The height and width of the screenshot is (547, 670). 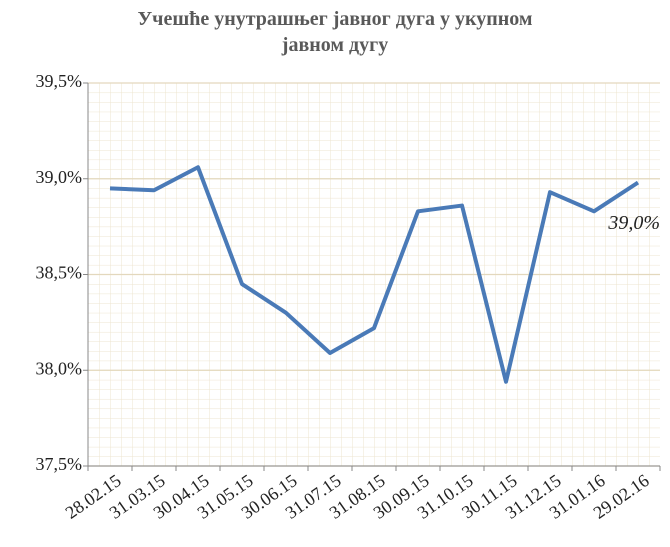 I want to click on y-tick-label: 39,5%, so click(x=59, y=81).